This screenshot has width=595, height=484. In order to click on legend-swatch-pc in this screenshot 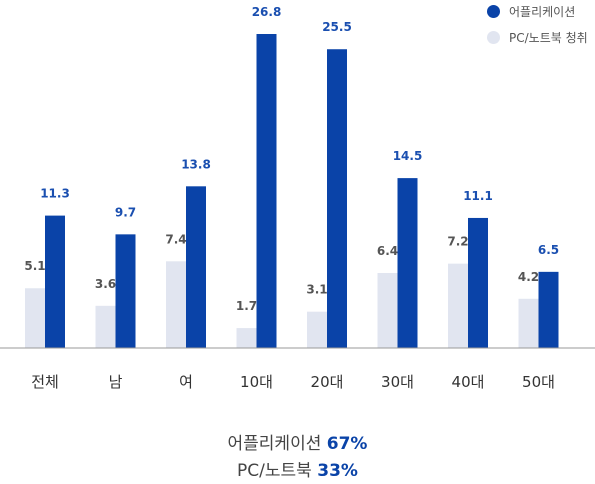, I will do `click(493, 37)`.